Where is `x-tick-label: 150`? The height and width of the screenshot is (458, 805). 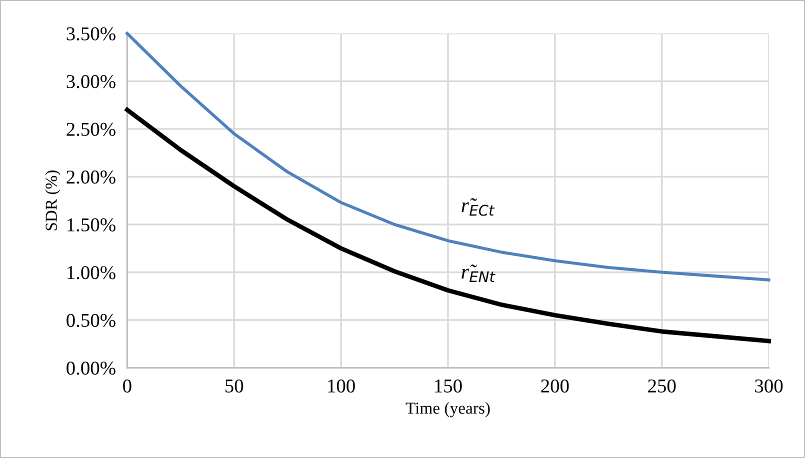
x-tick-label: 150 is located at coordinates (448, 386).